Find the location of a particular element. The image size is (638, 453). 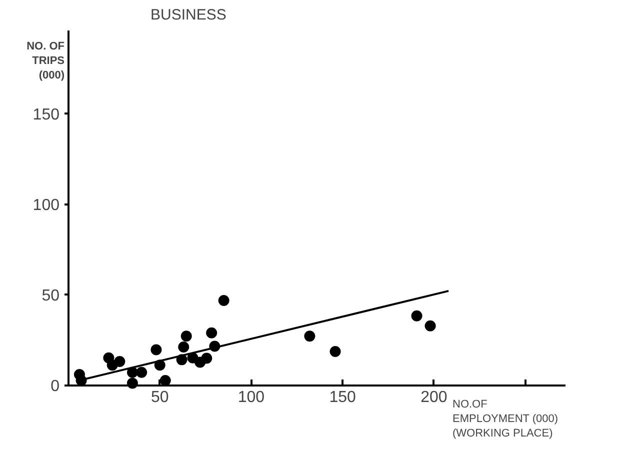

chart-title: BUSINESS is located at coordinates (188, 15).